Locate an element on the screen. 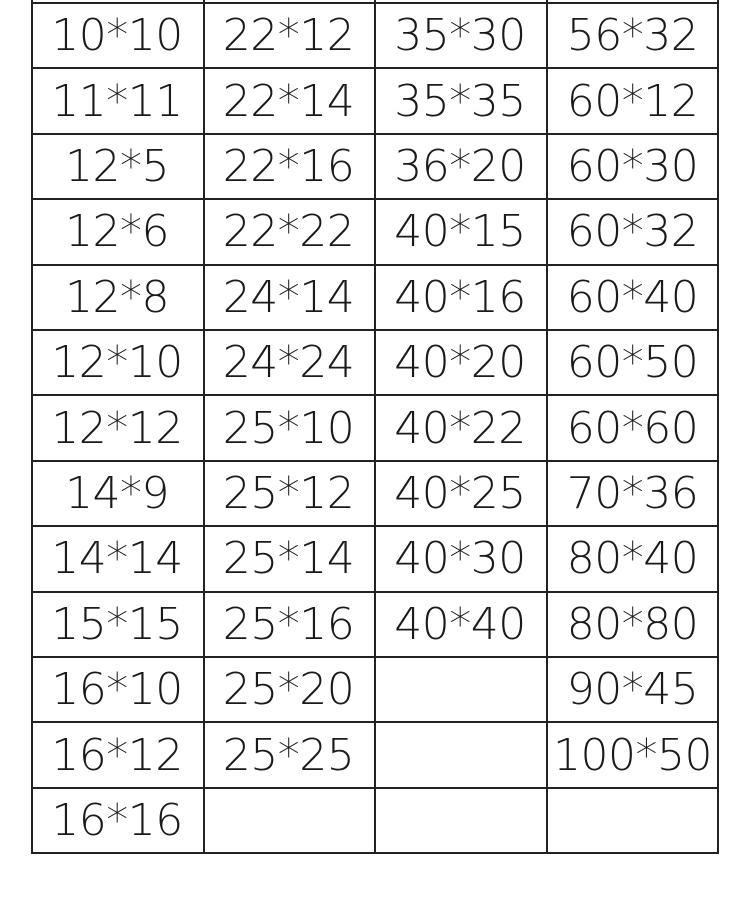 The height and width of the screenshot is (912, 750). table-cell: 70*36 is located at coordinates (632, 493).